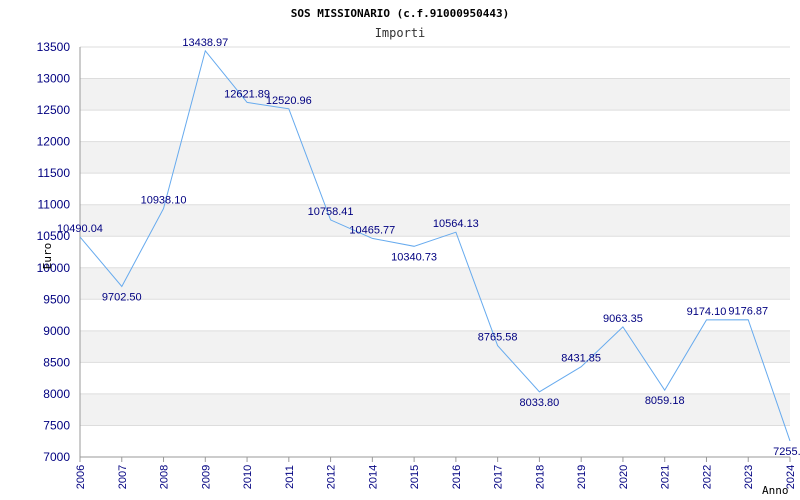 The height and width of the screenshot is (500, 800). I want to click on data-label: 10340.73, so click(414, 257).